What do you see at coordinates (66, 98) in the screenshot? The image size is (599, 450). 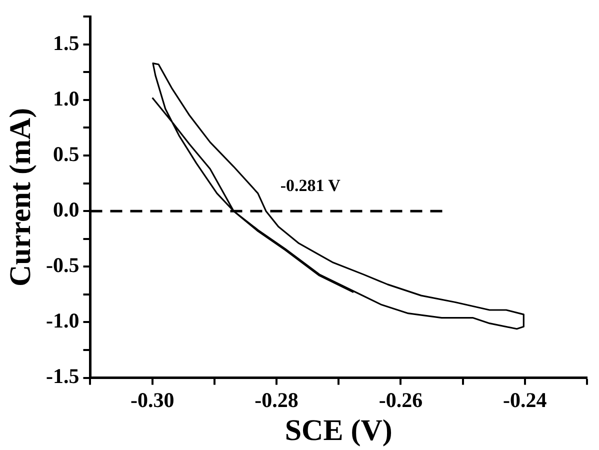 I see `y-tick-label: 1.0` at bounding box center [66, 98].